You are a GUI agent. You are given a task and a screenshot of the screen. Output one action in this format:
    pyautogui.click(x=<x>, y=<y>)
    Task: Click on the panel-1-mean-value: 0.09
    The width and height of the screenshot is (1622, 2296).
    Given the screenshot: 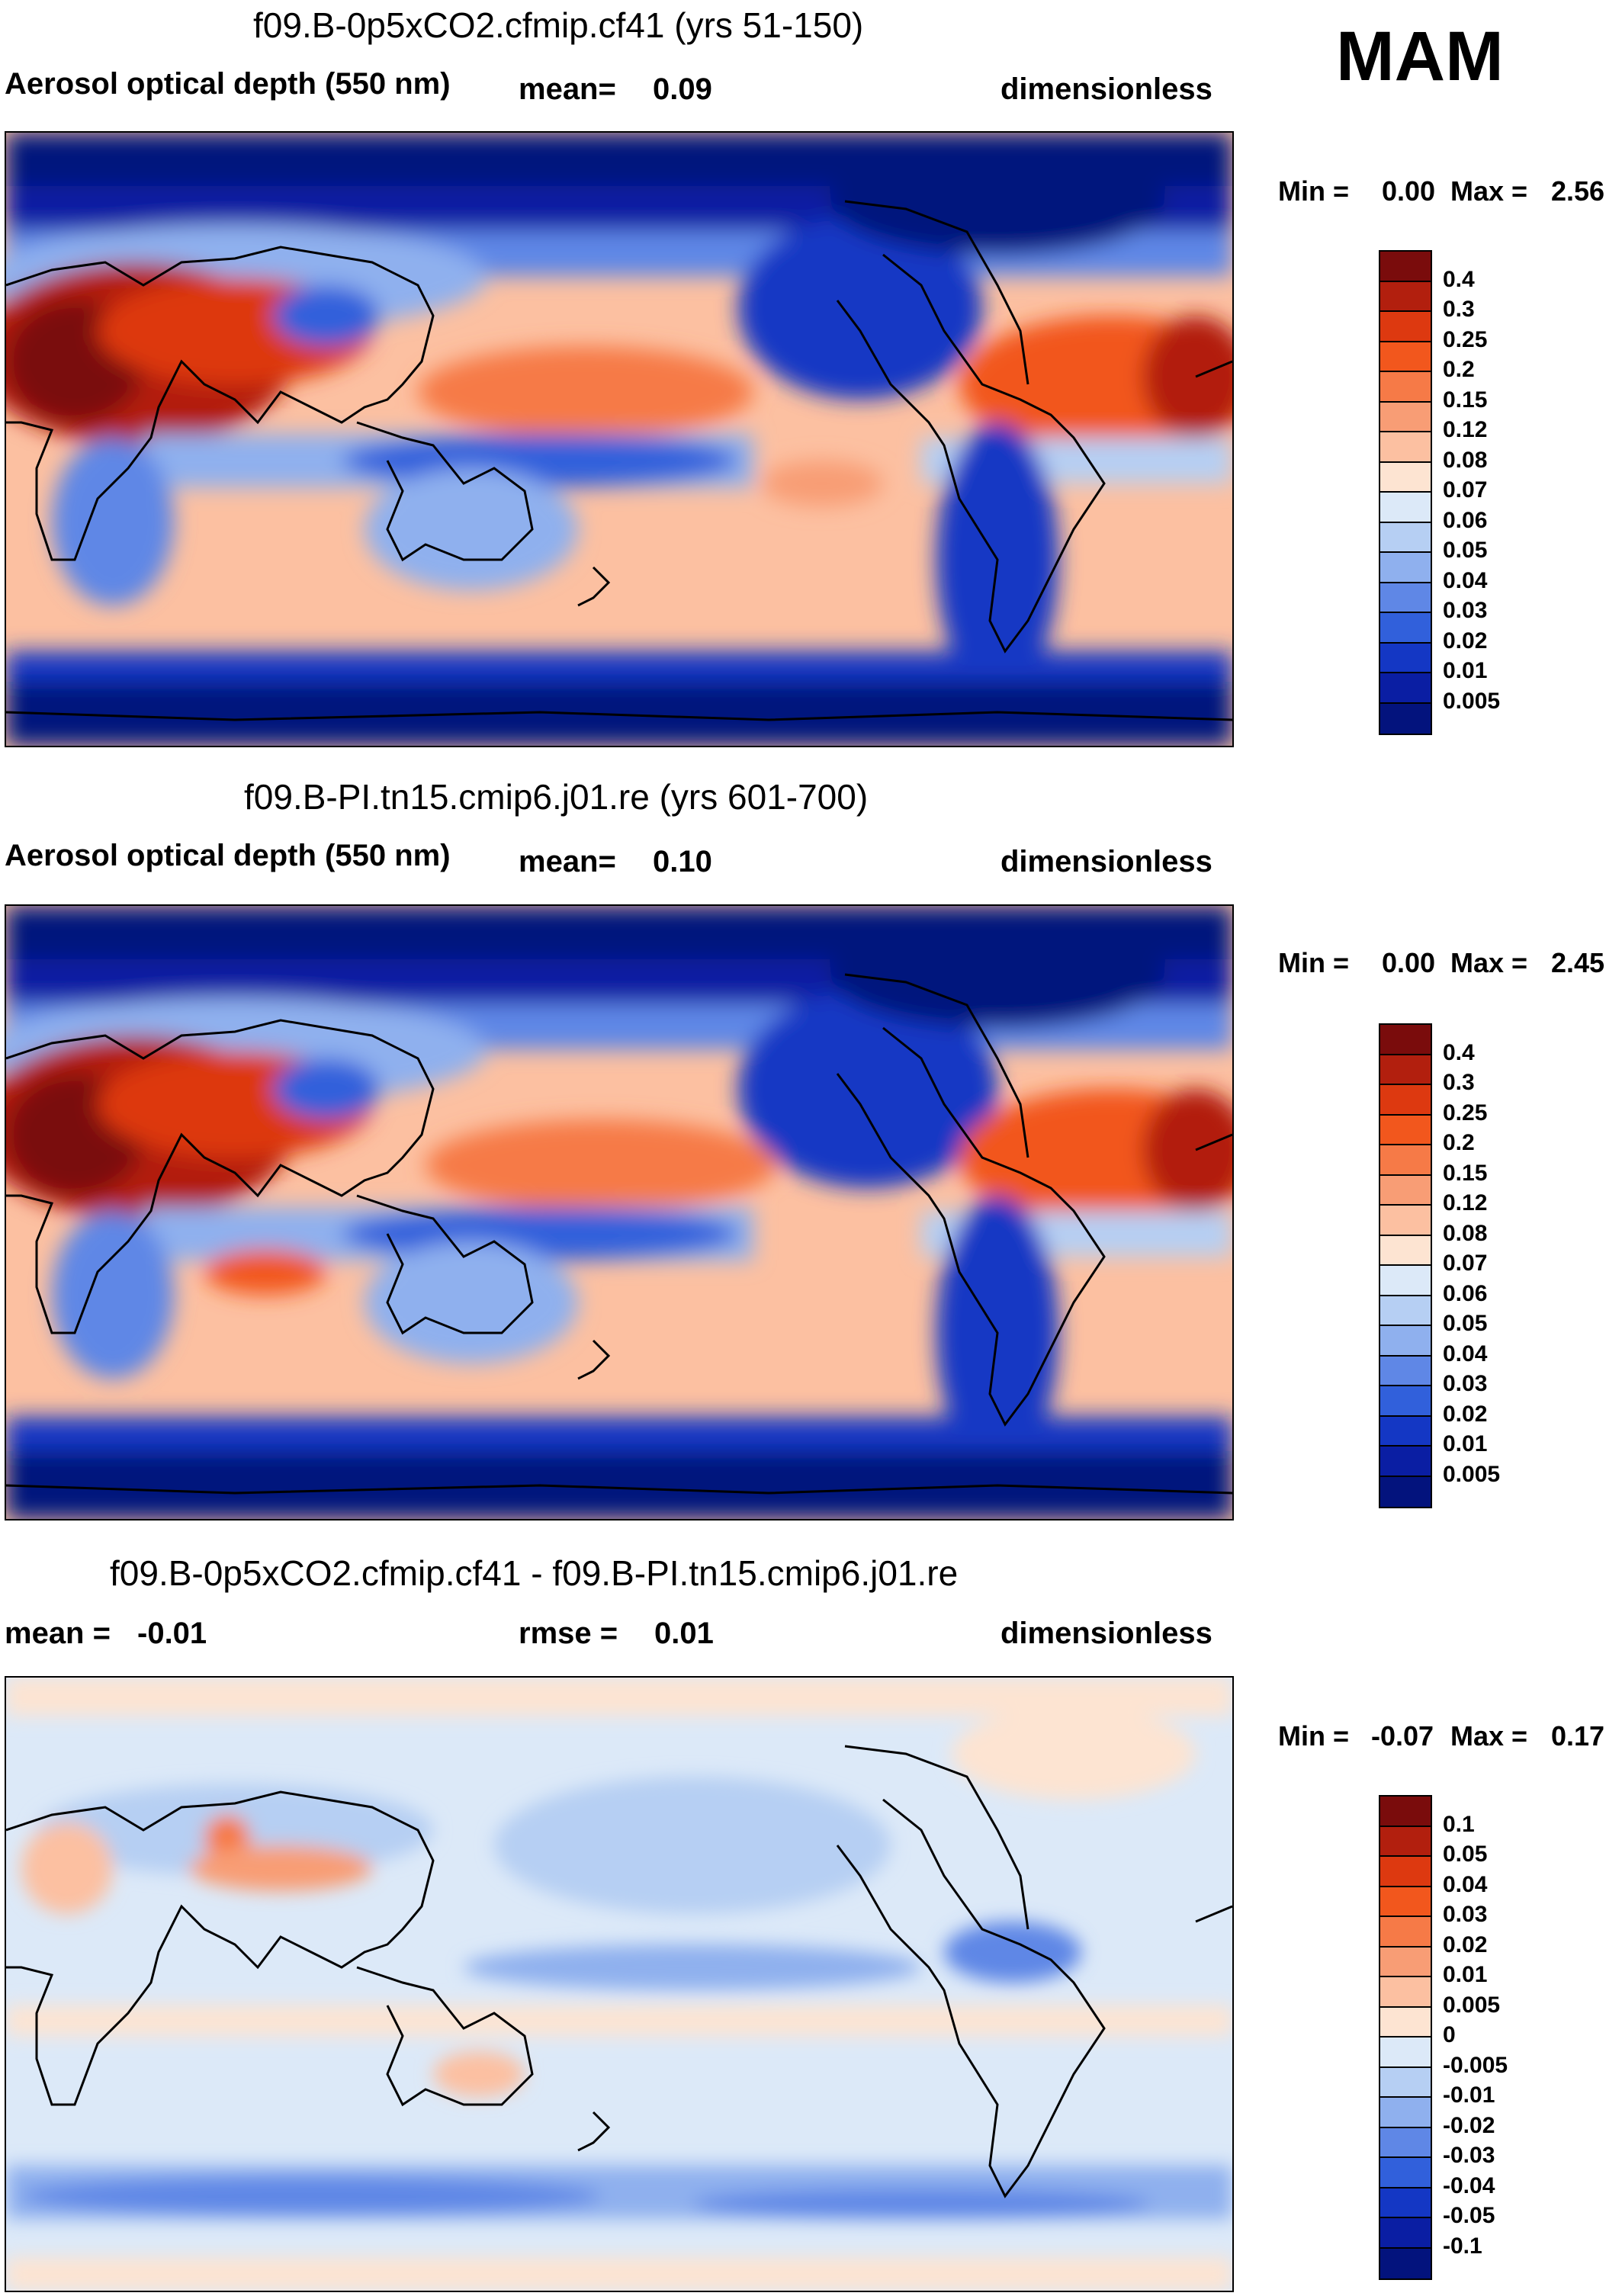 What is the action you would take?
    pyautogui.click(x=682, y=89)
    